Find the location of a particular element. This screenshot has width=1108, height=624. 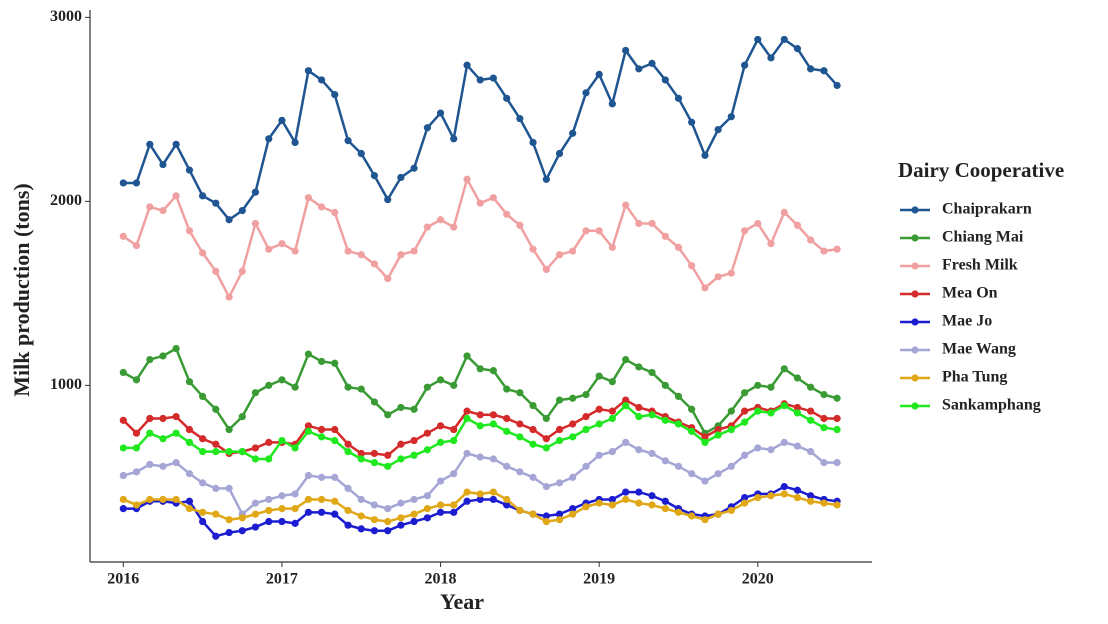

legend-label: Fresh Milk is located at coordinates (980, 265).